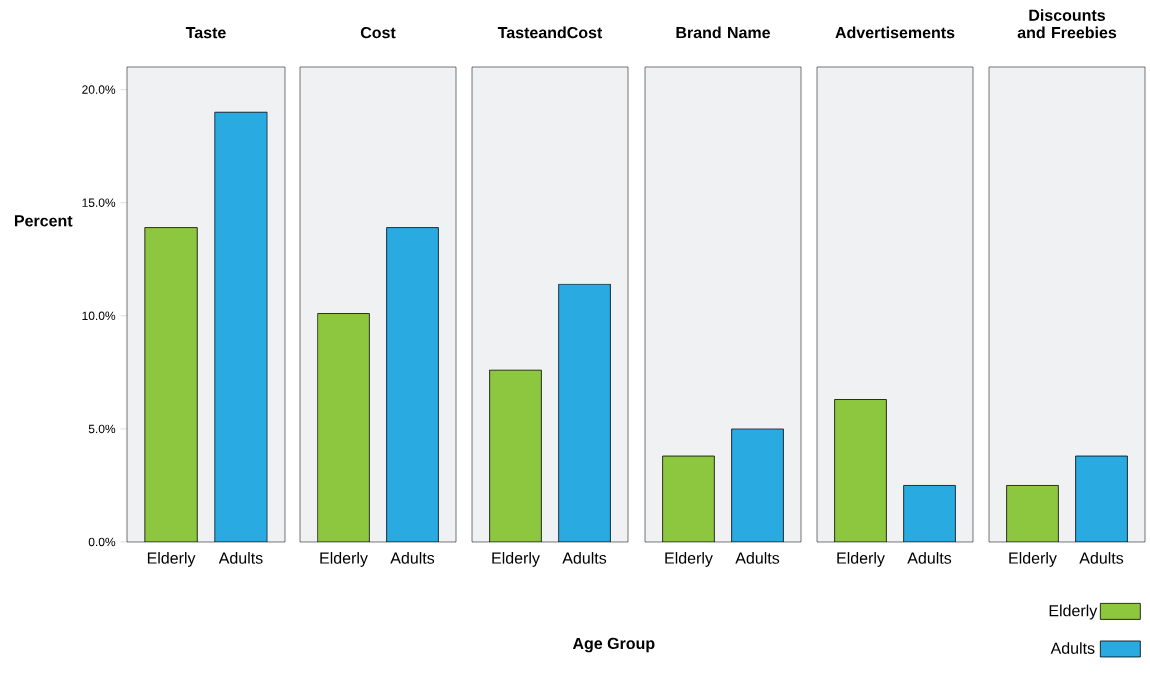 This screenshot has height=691, width=1150. I want to click on y-tick-label: 0.0%, so click(102, 542).